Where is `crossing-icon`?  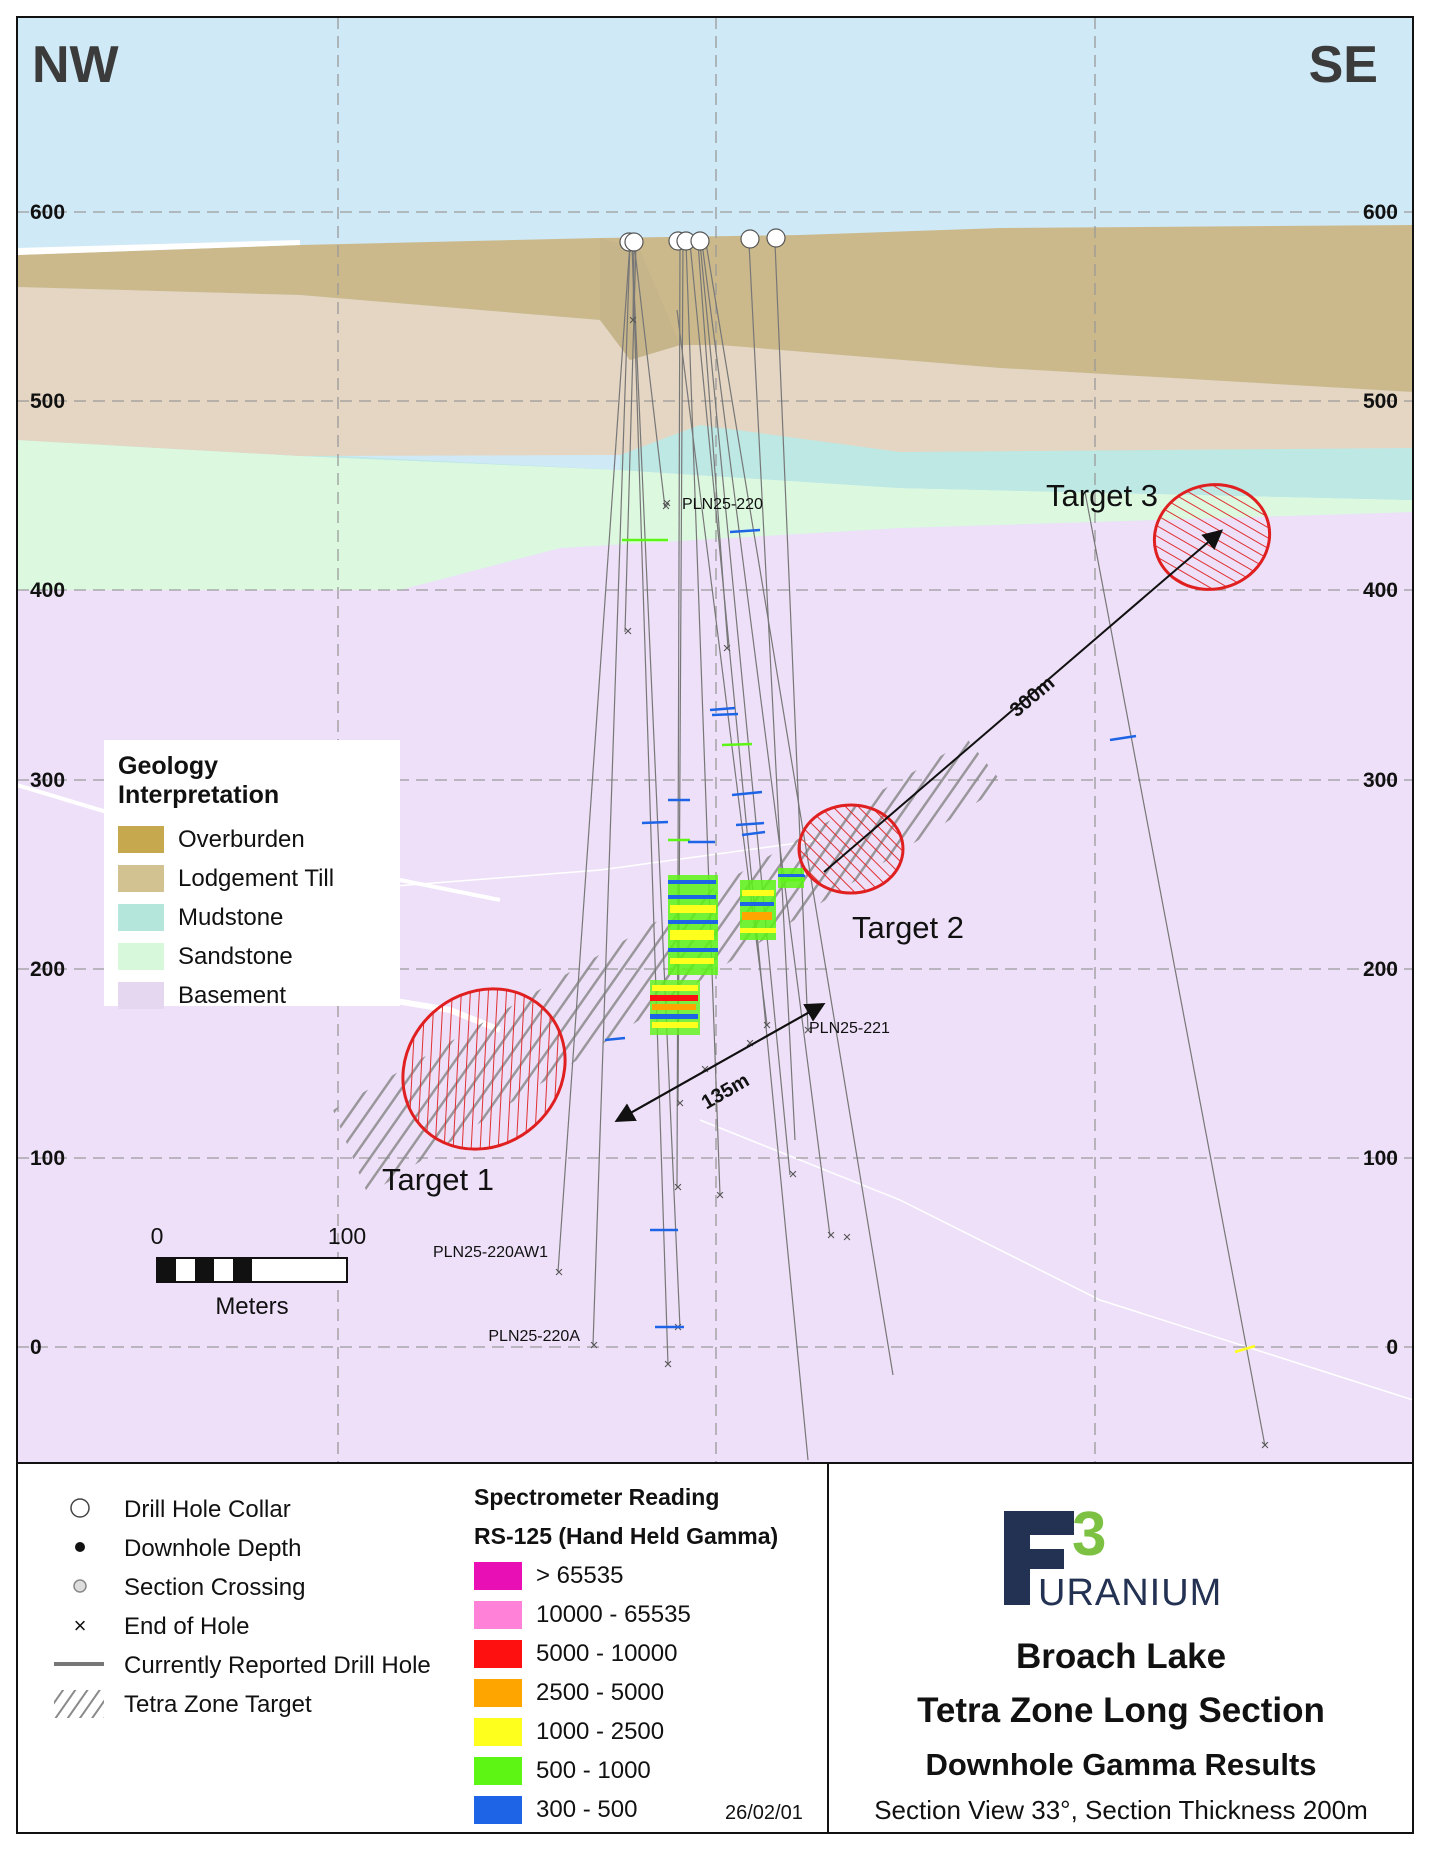
crossing-icon is located at coordinates (80, 1586).